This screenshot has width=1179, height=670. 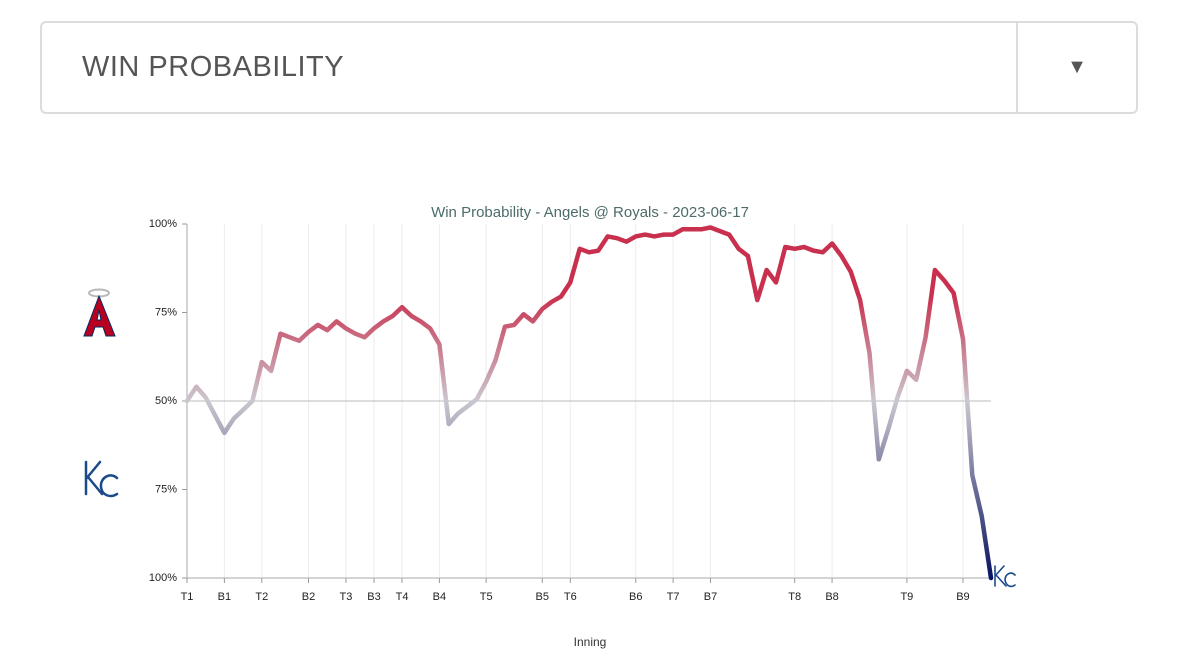 What do you see at coordinates (1077, 67) in the screenshot?
I see `dropdown-caret: ▼` at bounding box center [1077, 67].